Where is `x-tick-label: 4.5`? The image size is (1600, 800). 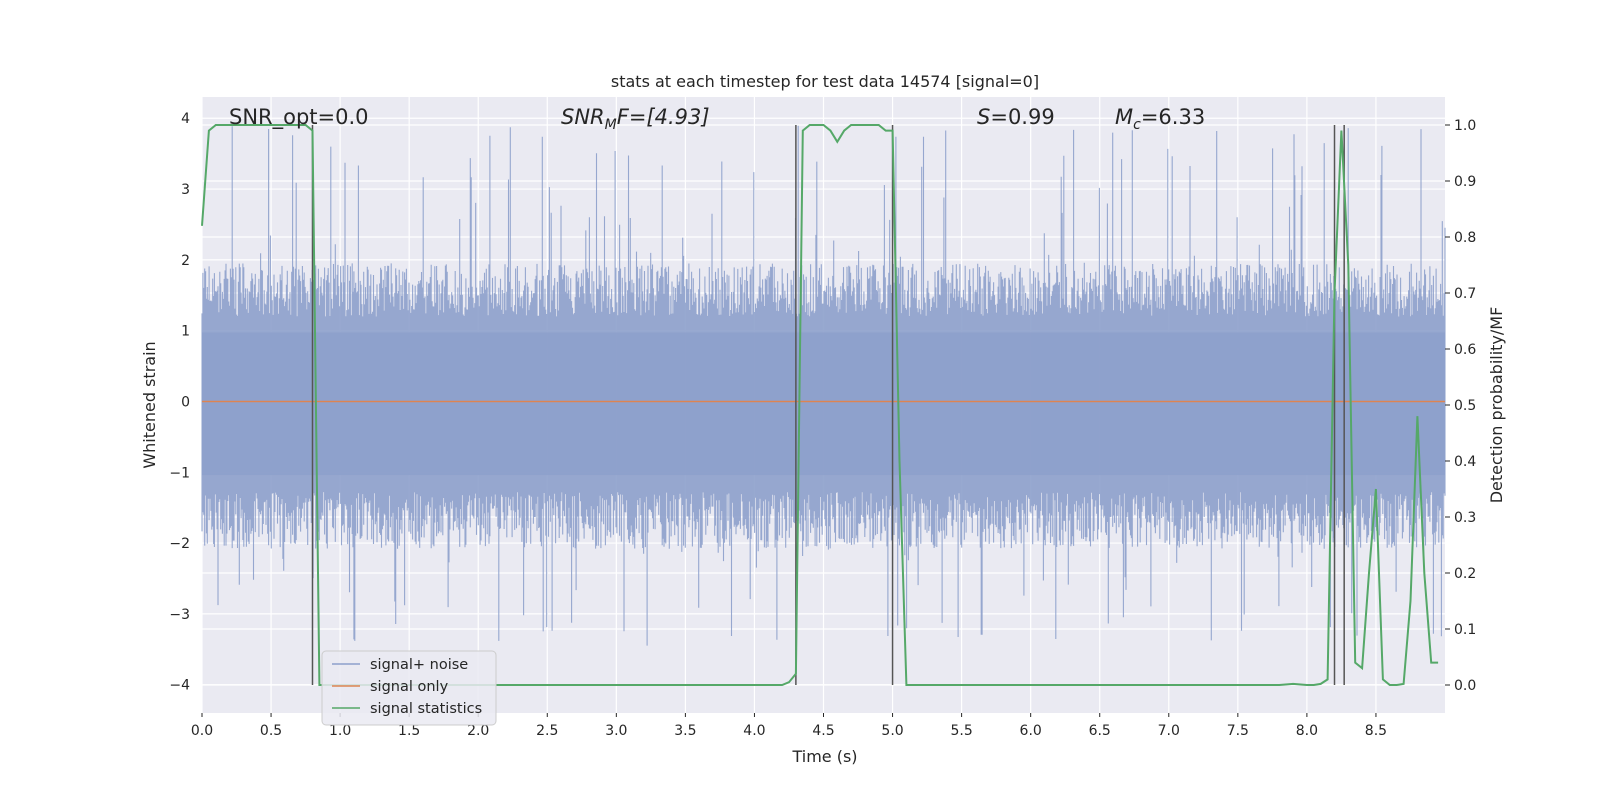
x-tick-label: 4.5 is located at coordinates (823, 731).